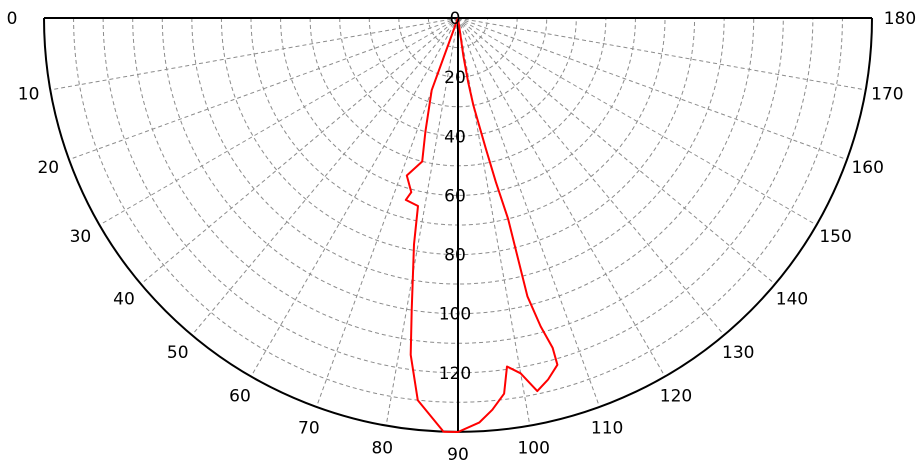  I want to click on radial-tick-label: 40, so click(455, 137).